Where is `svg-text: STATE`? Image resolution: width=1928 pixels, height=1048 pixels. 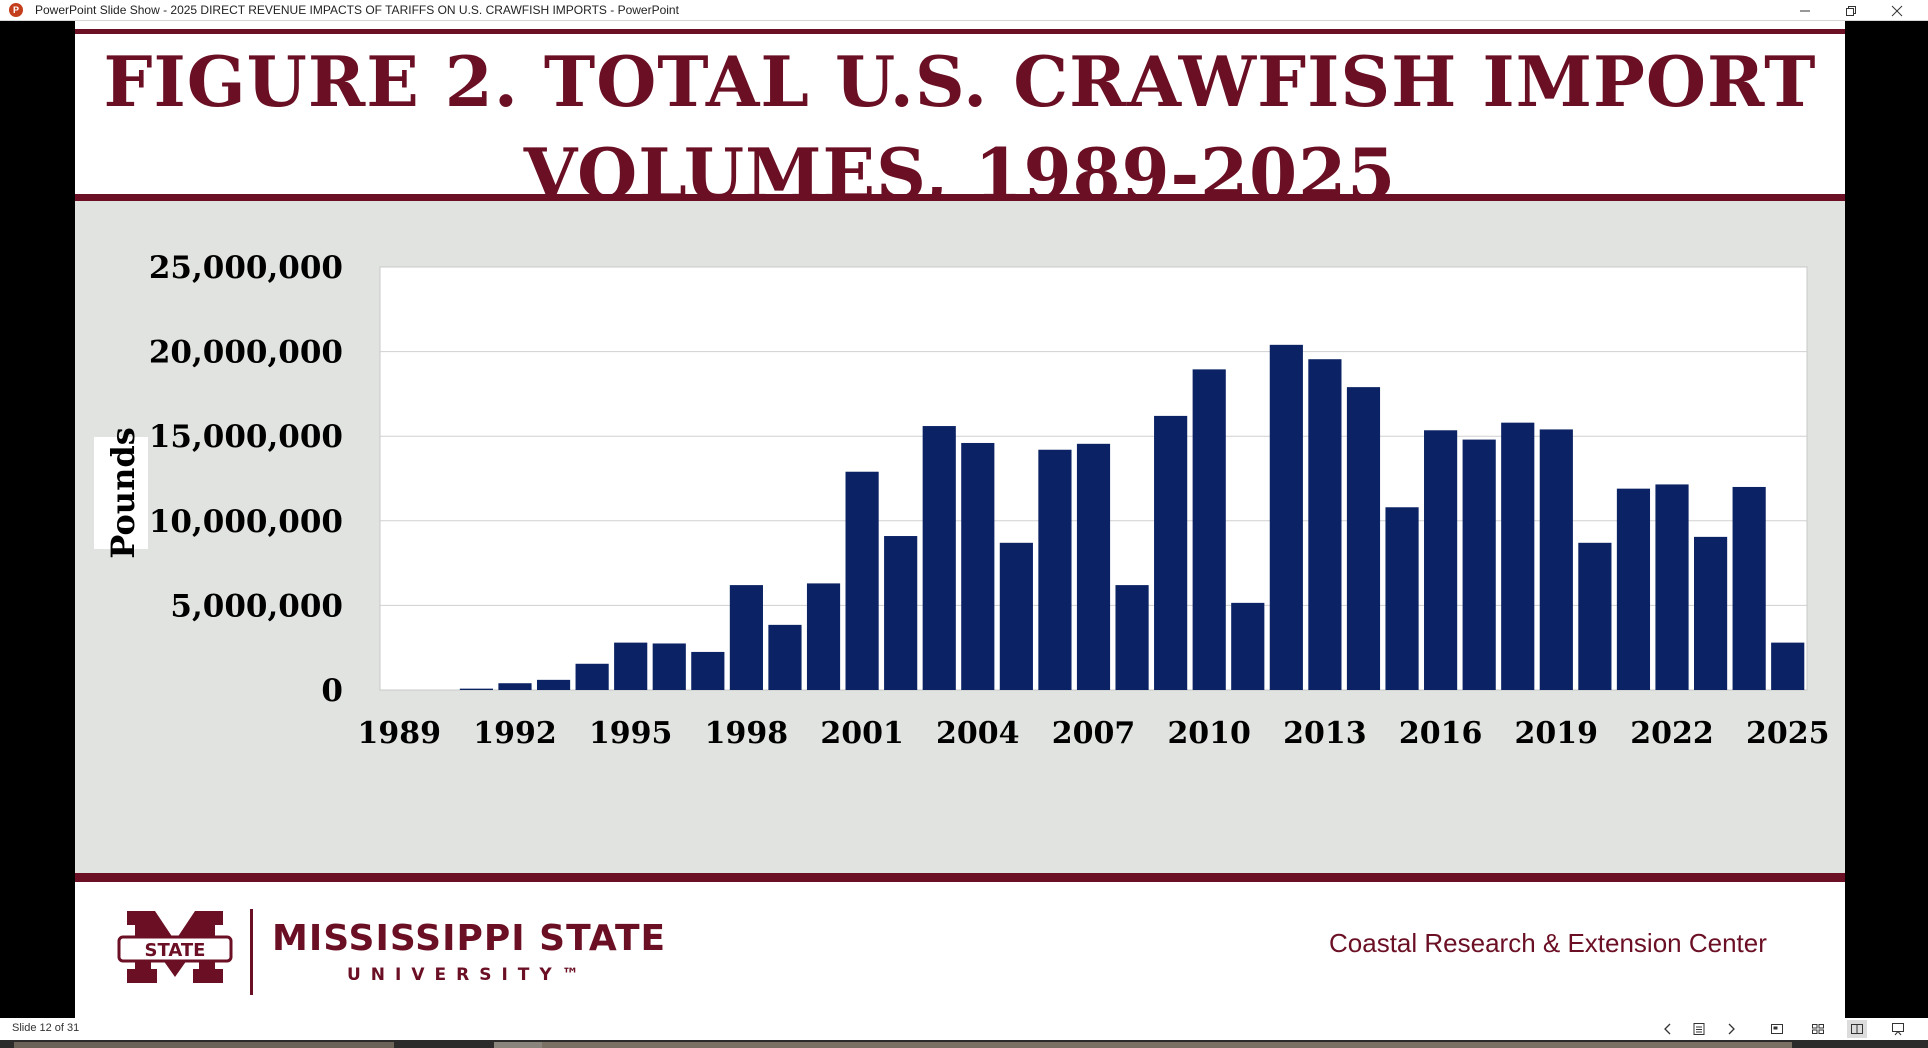 svg-text: STATE is located at coordinates (175, 950).